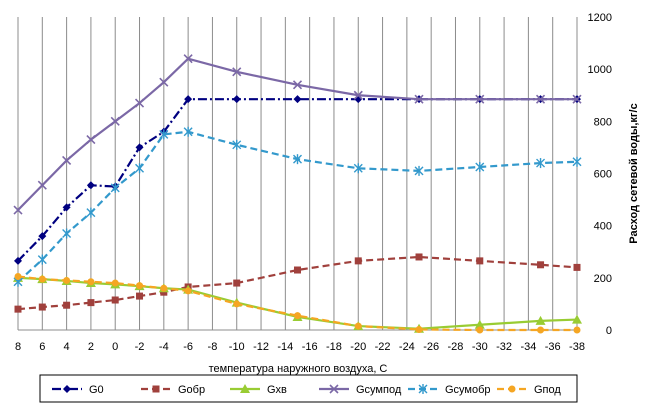 This screenshot has width=646, height=416. What do you see at coordinates (480, 347) in the screenshot?
I see `x-tick-label: -30` at bounding box center [480, 347].